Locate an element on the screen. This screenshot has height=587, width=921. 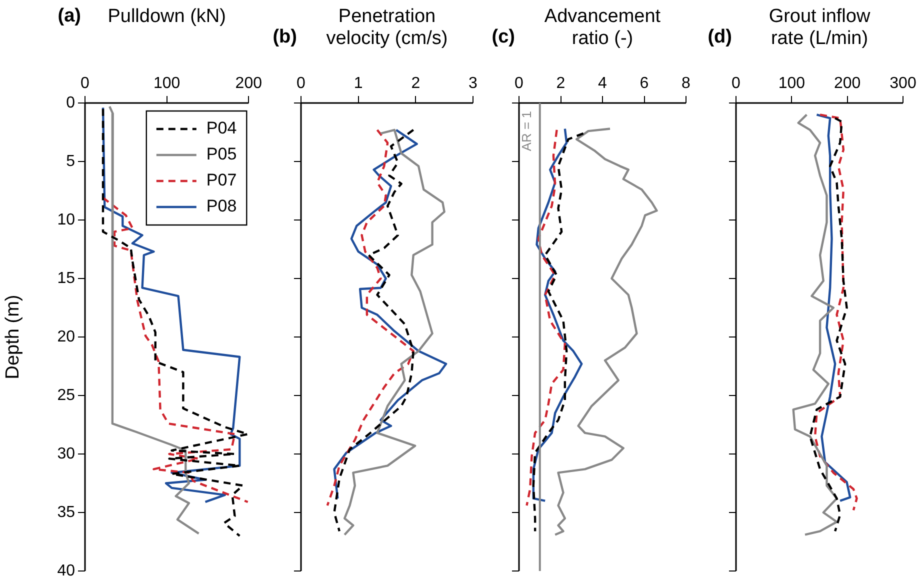
legend-label: P08 is located at coordinates (221, 206).